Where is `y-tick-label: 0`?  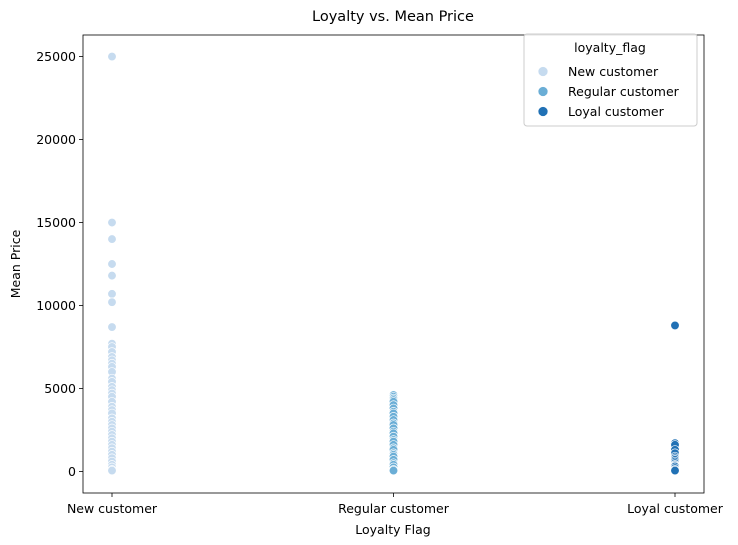 y-tick-label: 0 is located at coordinates (72, 471).